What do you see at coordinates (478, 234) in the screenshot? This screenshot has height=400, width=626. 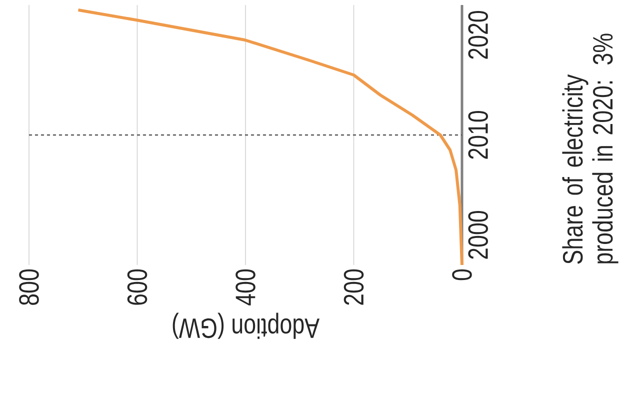 I see `y-tick-label: 2000` at bounding box center [478, 234].